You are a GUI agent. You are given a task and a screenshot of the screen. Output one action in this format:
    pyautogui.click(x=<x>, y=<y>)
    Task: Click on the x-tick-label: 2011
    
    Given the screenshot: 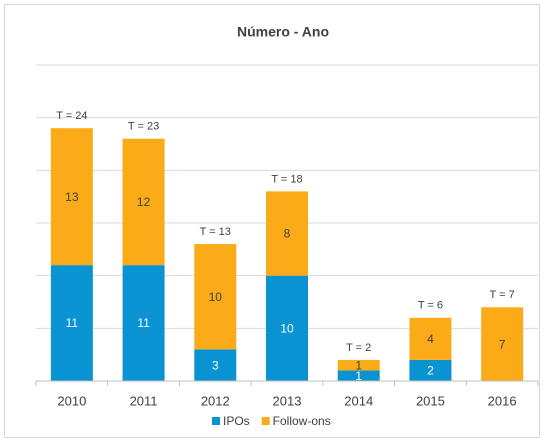 What is the action you would take?
    pyautogui.click(x=144, y=400)
    